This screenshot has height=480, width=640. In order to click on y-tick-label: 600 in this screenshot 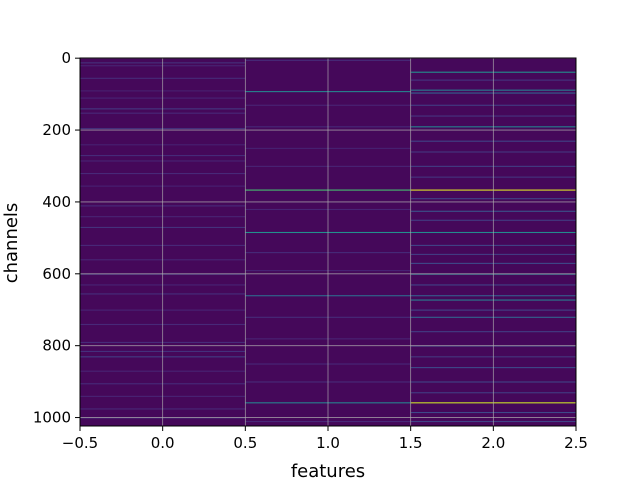, I will do `click(56, 274)`.